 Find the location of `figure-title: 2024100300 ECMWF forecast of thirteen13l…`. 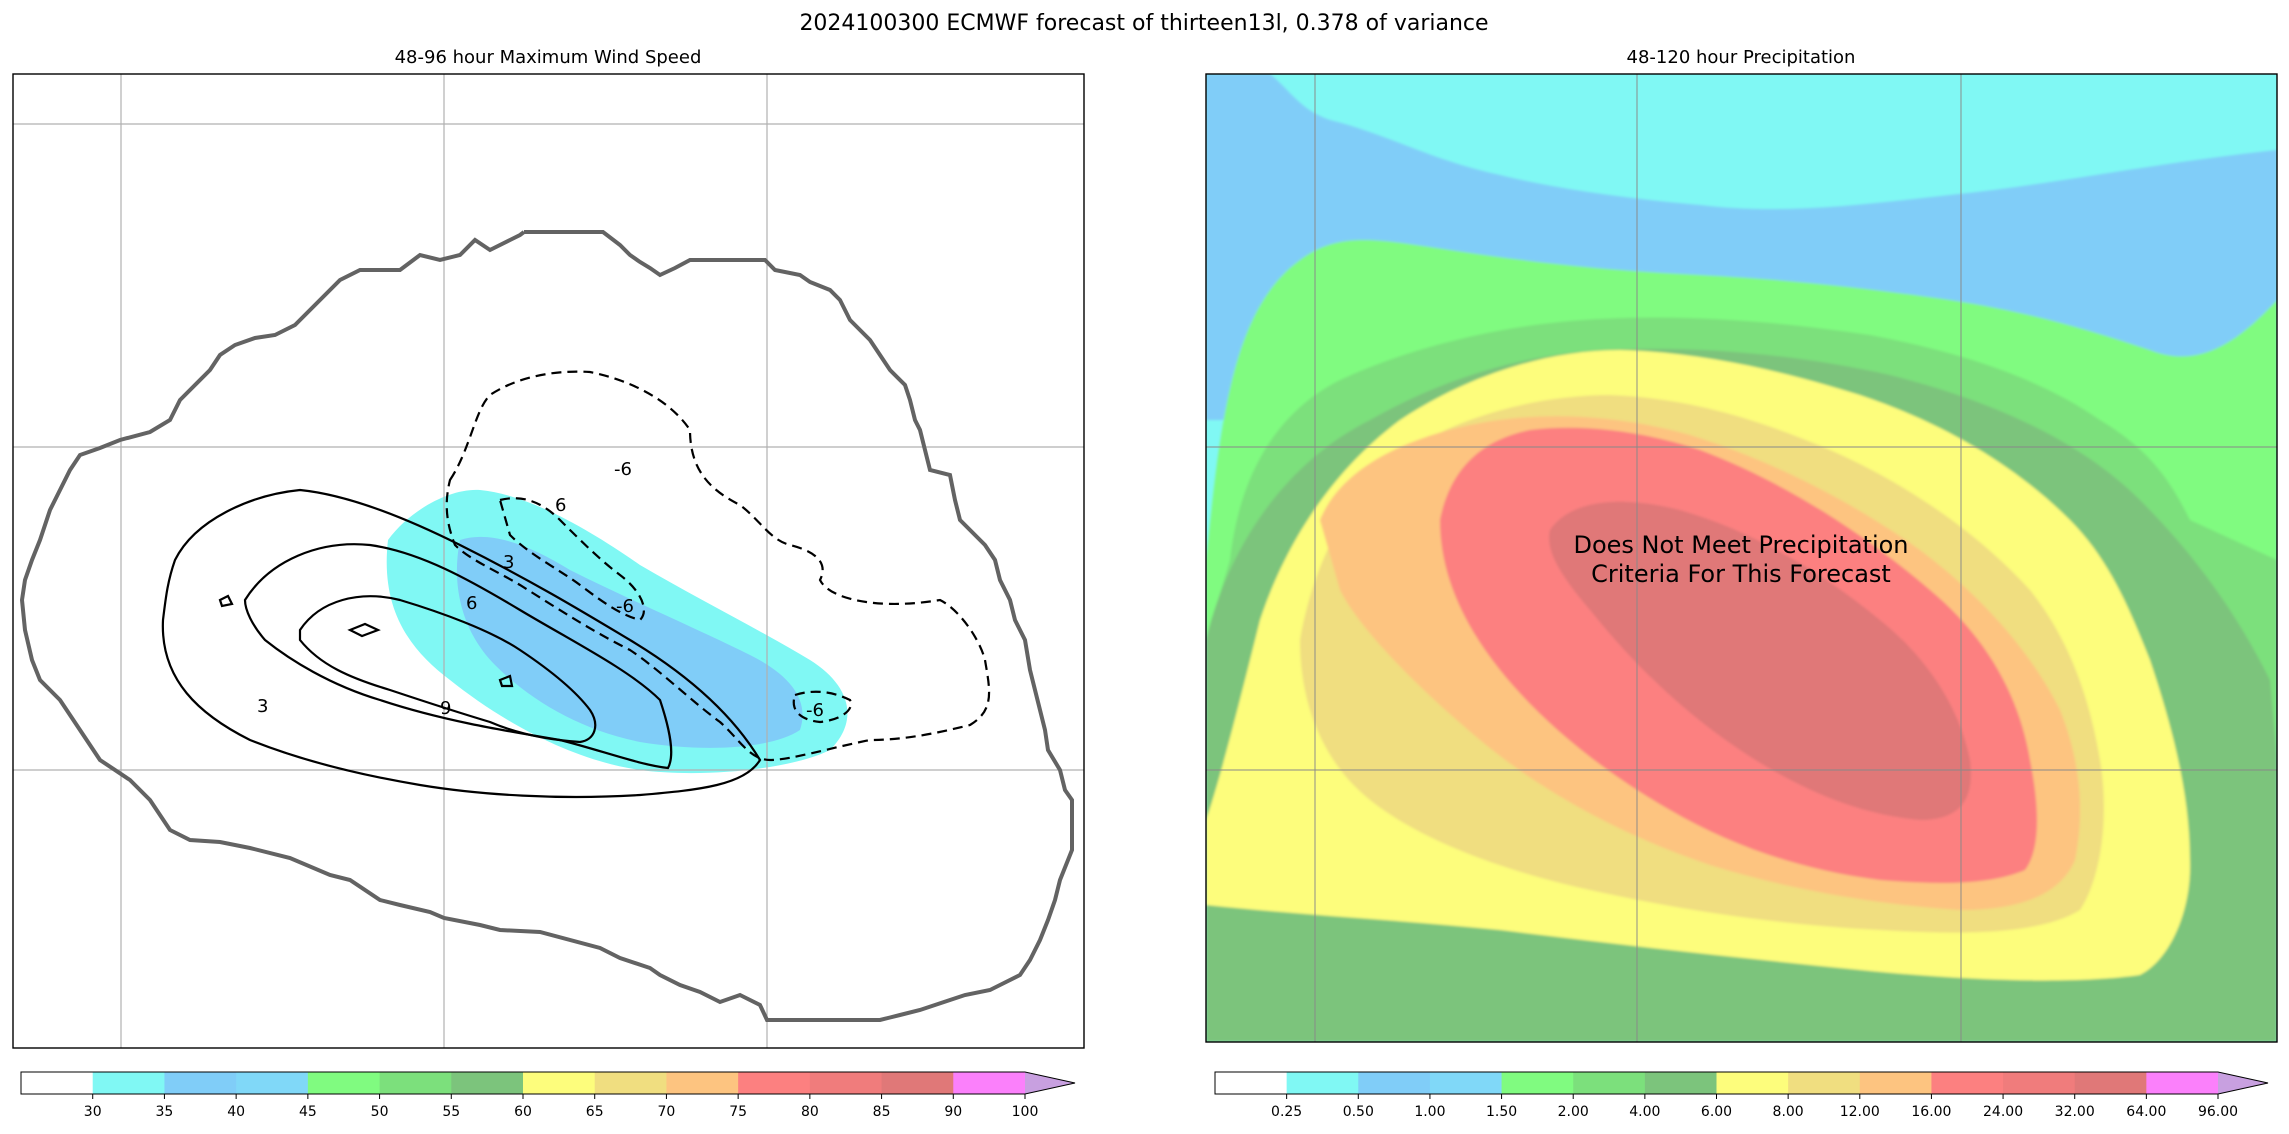

figure-title: 2024100300 ECMWF forecast of thirteen13l… is located at coordinates (1143, 23).